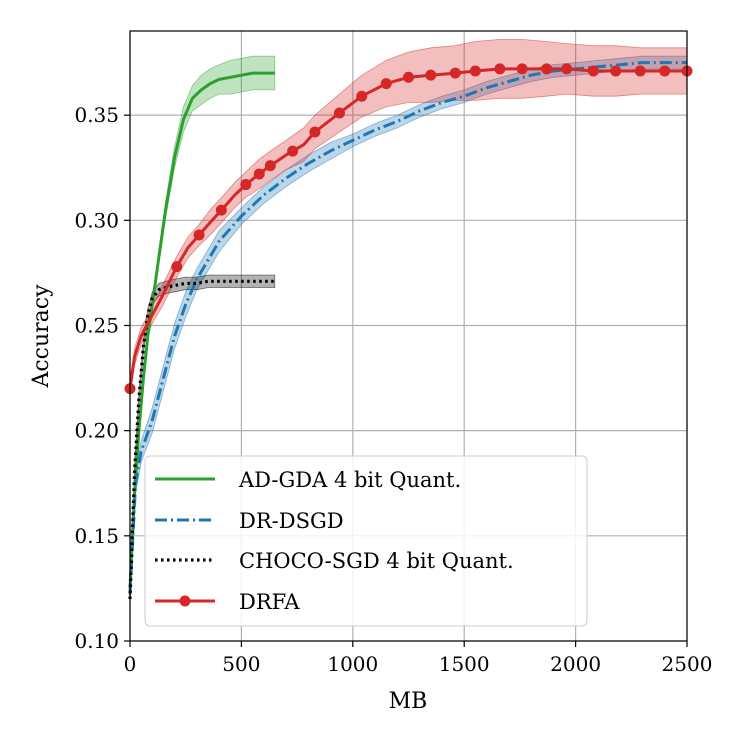  I want to click on y-tick-label: 0.20, so click(96, 431).